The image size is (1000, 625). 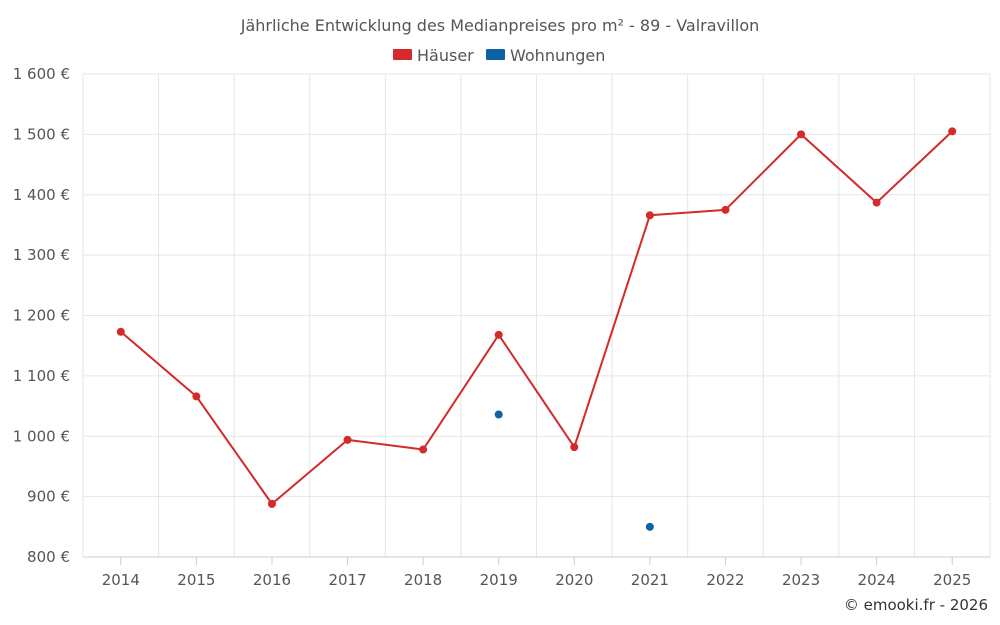 I want to click on x-tick-label: 2017, so click(x=347, y=580).